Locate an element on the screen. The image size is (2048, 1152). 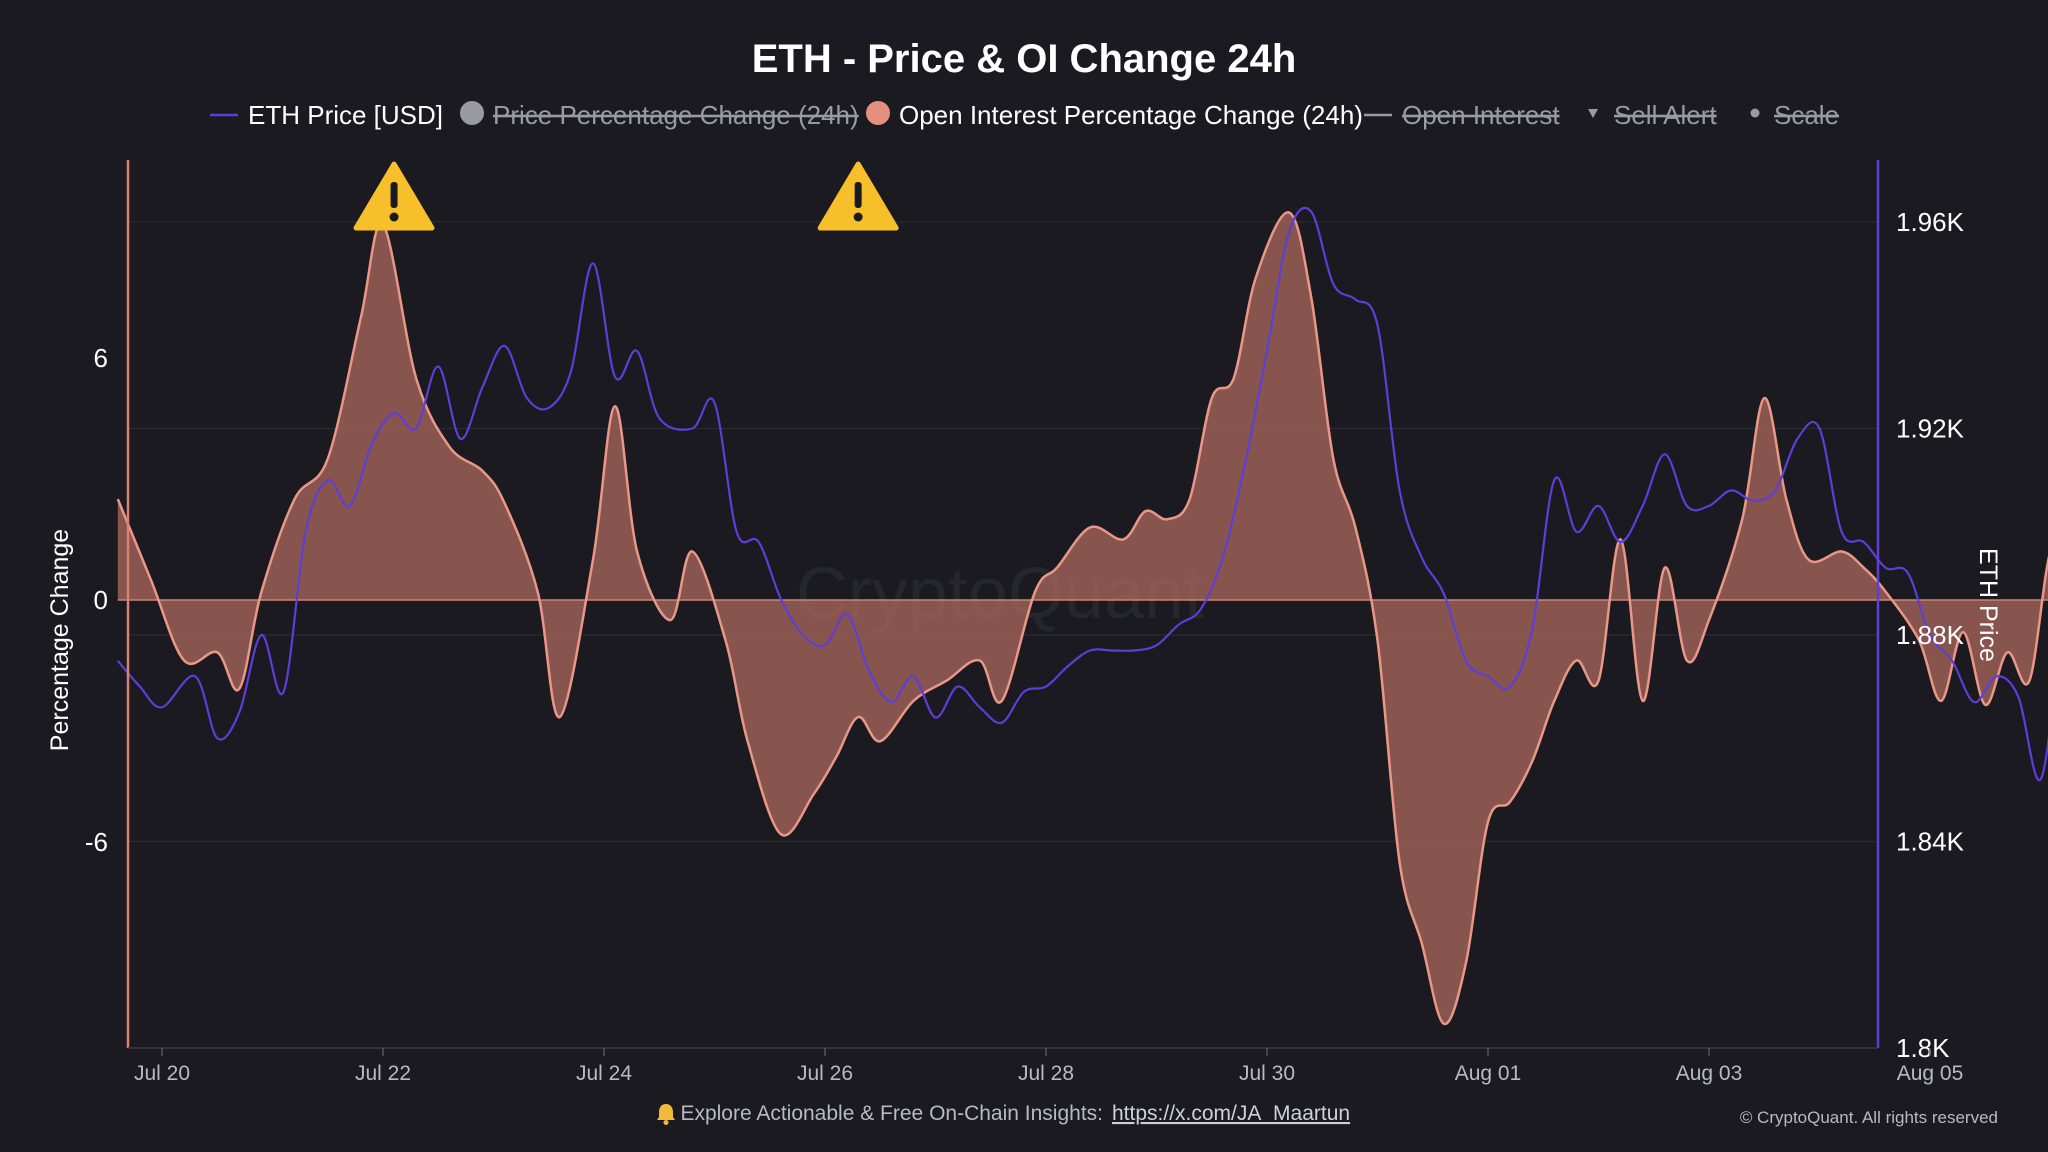
legend-item: Open Interest Percentage Change (24h) is located at coordinates (1114, 115).